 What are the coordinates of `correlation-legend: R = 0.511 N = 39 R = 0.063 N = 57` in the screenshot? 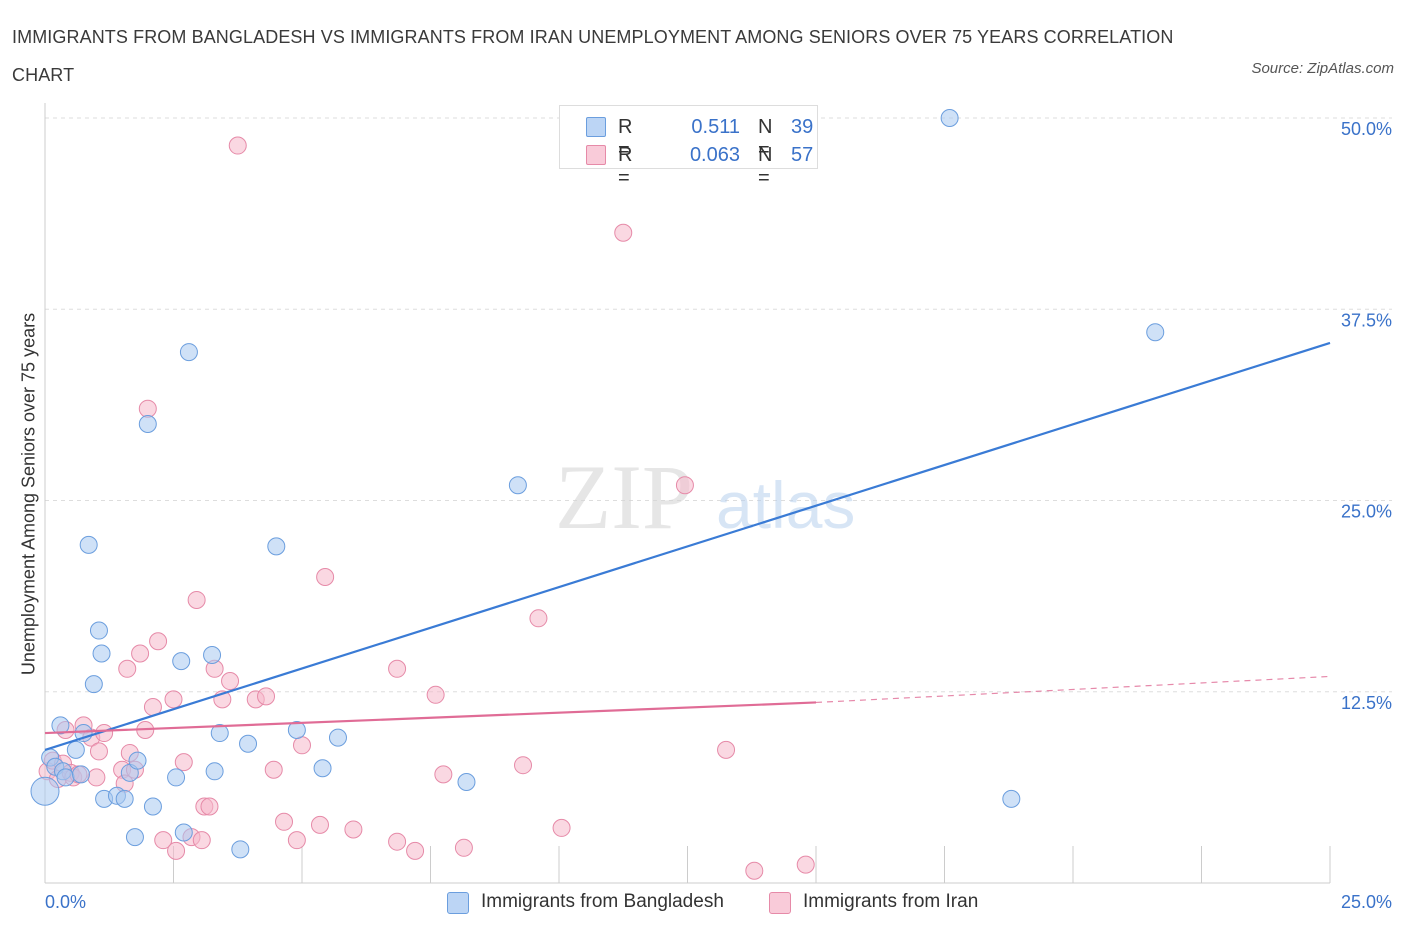 It's located at (688, 147).